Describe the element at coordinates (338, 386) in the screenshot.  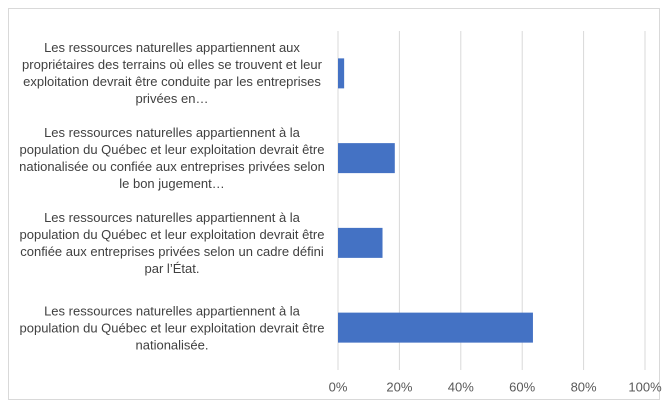
I see `x-tick-label: 0%` at that location.